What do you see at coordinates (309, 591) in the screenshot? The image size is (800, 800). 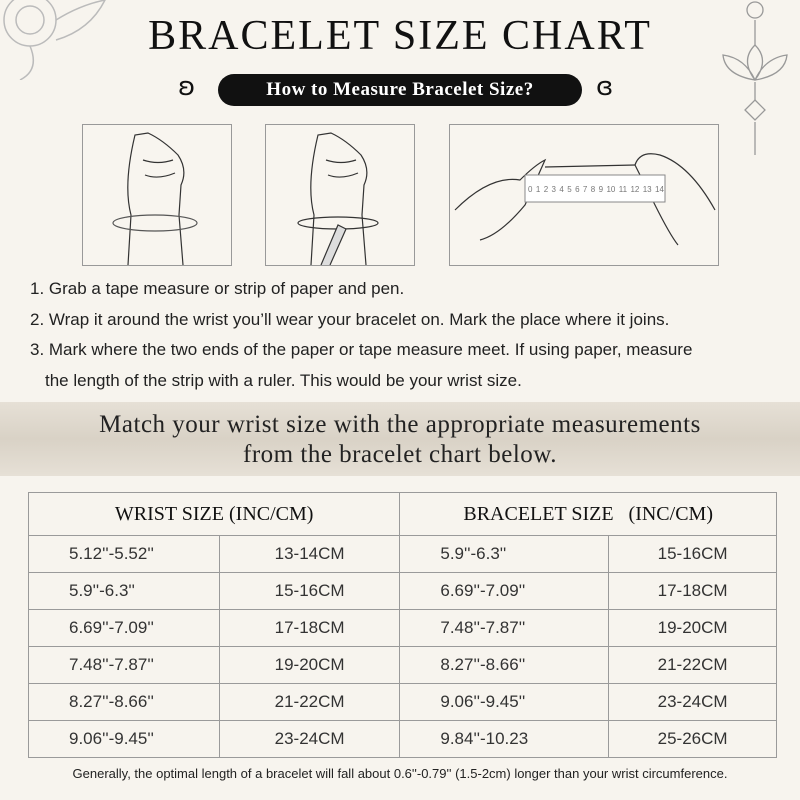 I see `wrist-cm-cell: 15-16CM` at bounding box center [309, 591].